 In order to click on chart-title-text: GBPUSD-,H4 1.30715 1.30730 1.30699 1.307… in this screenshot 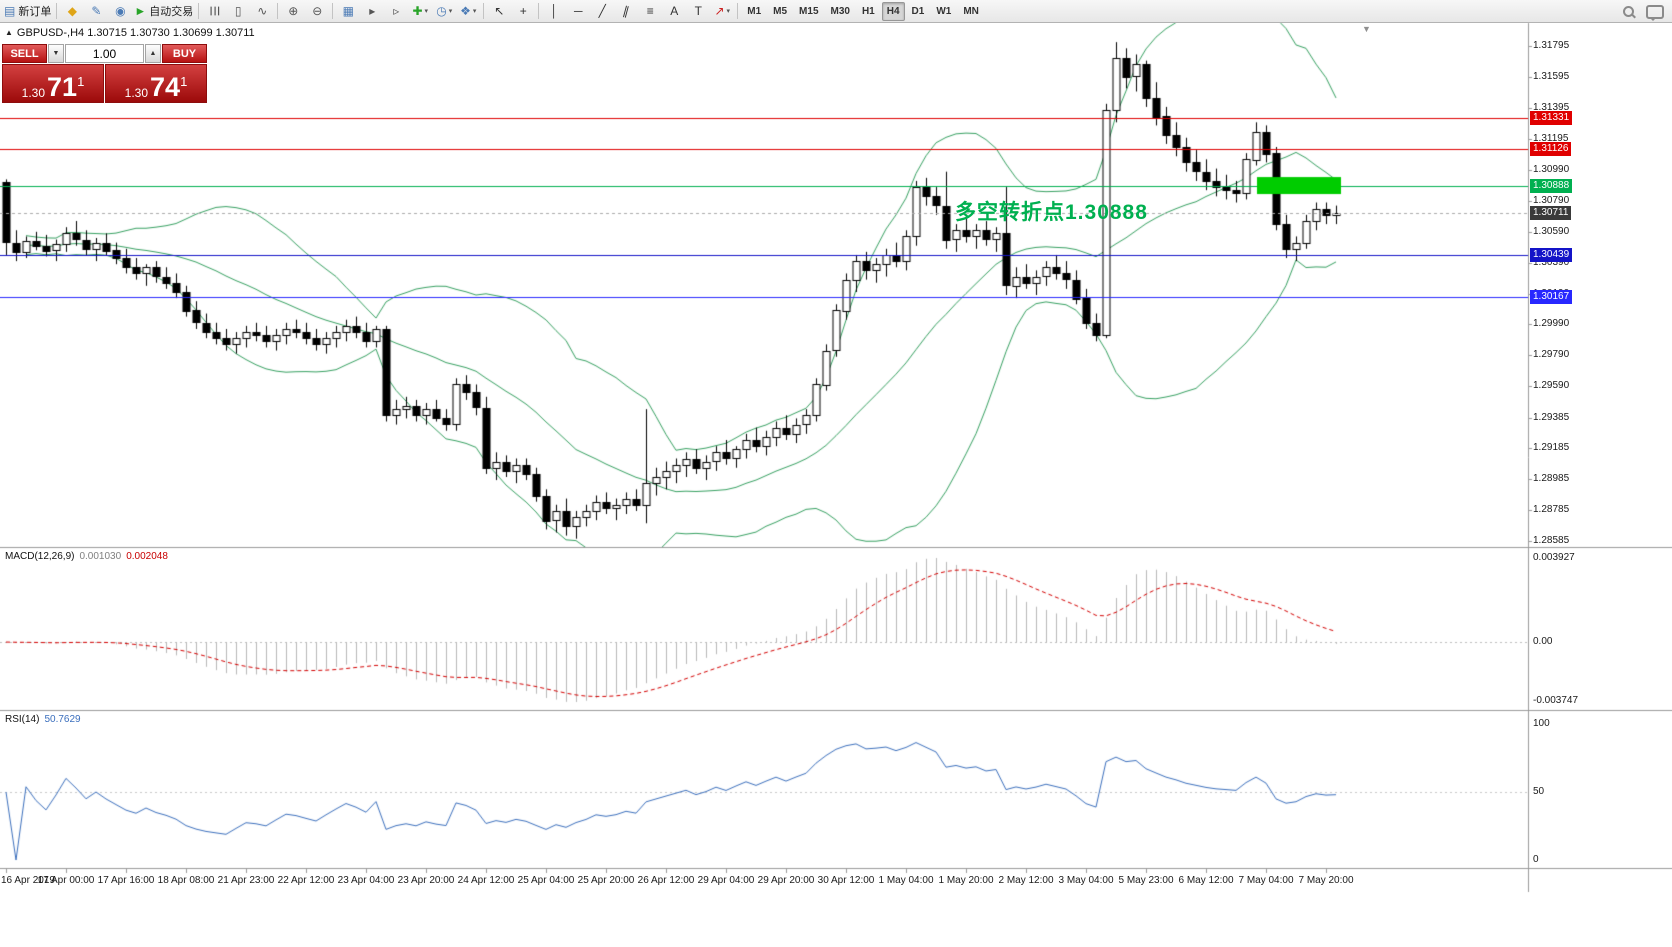, I will do `click(135, 33)`.